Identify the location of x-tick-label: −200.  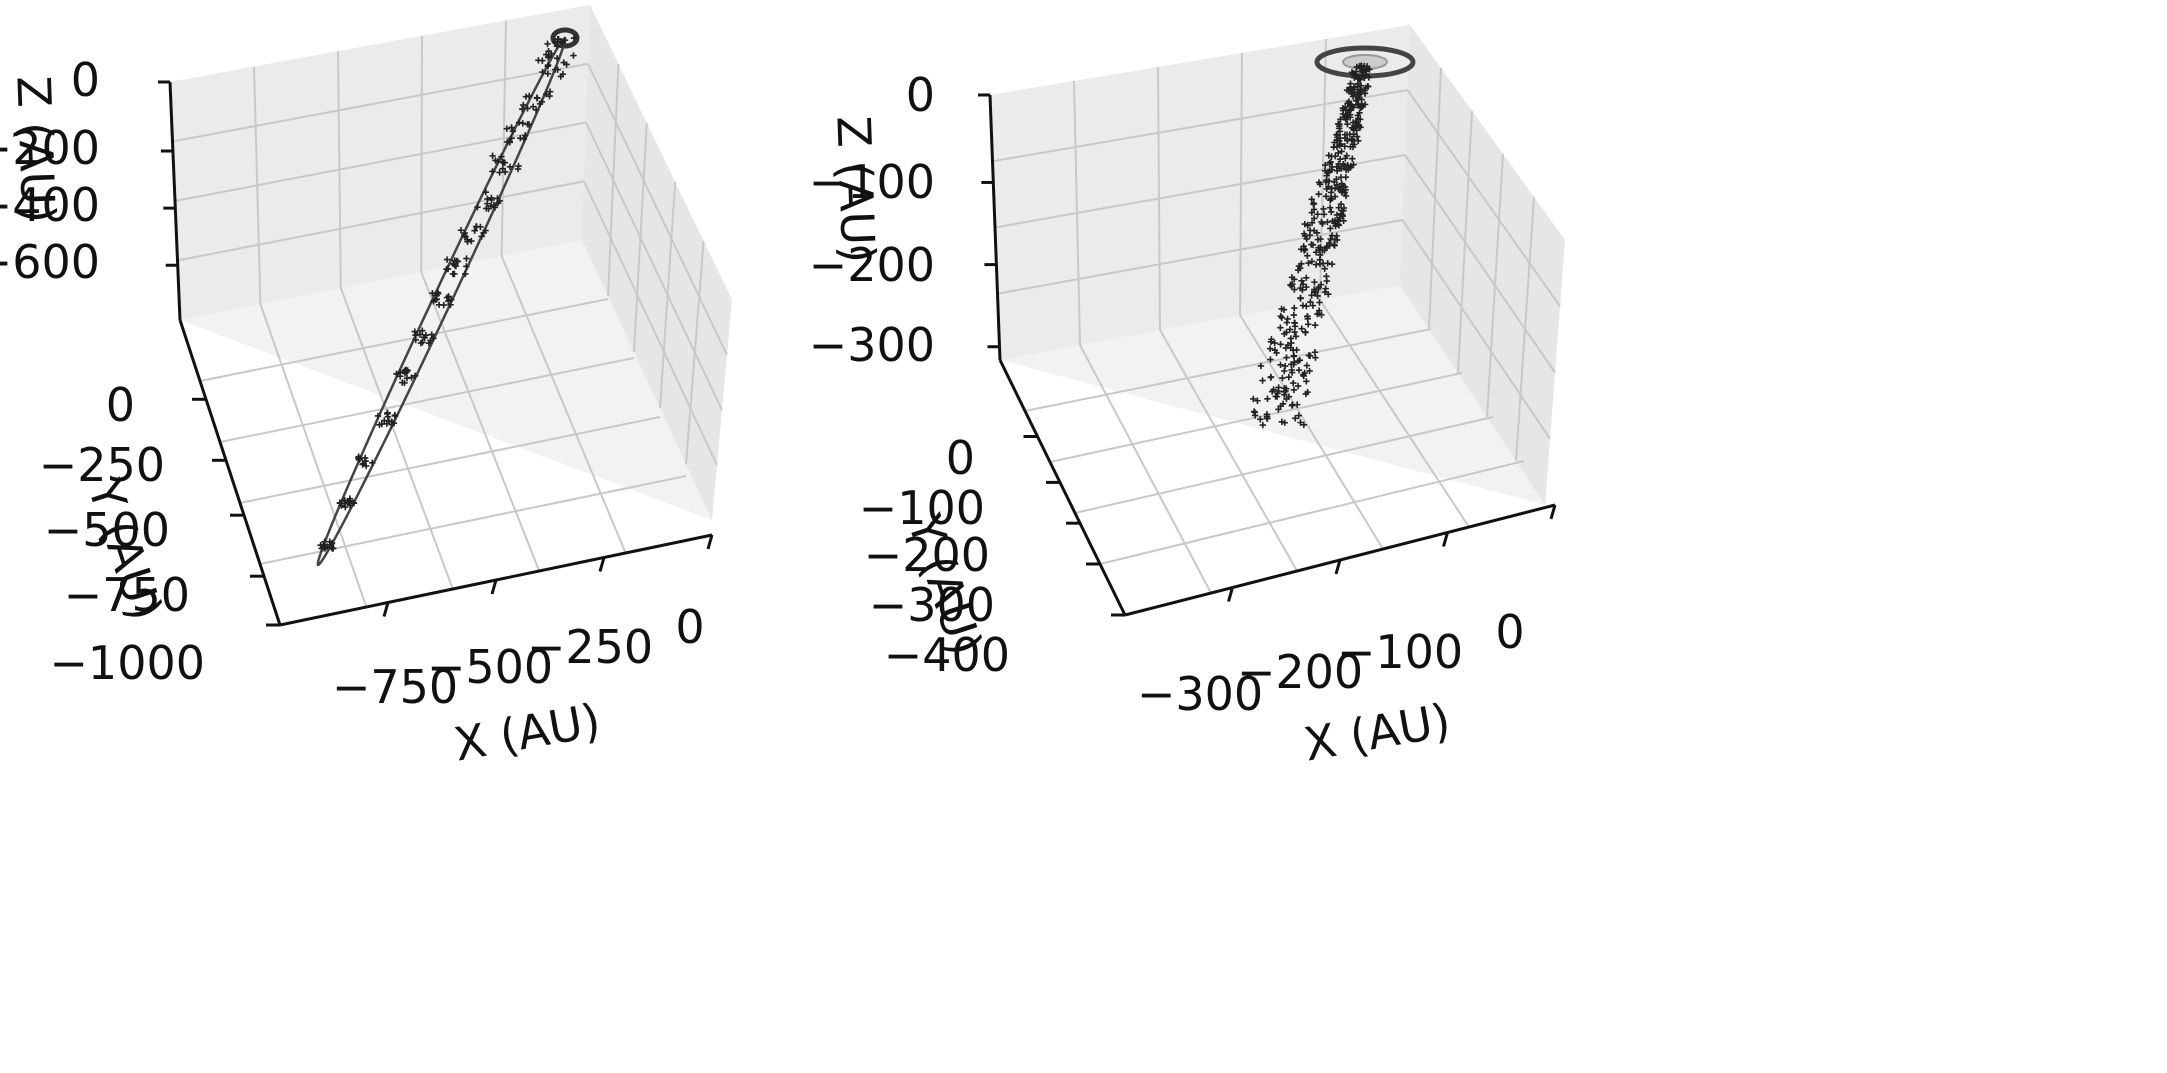
(1300, 672).